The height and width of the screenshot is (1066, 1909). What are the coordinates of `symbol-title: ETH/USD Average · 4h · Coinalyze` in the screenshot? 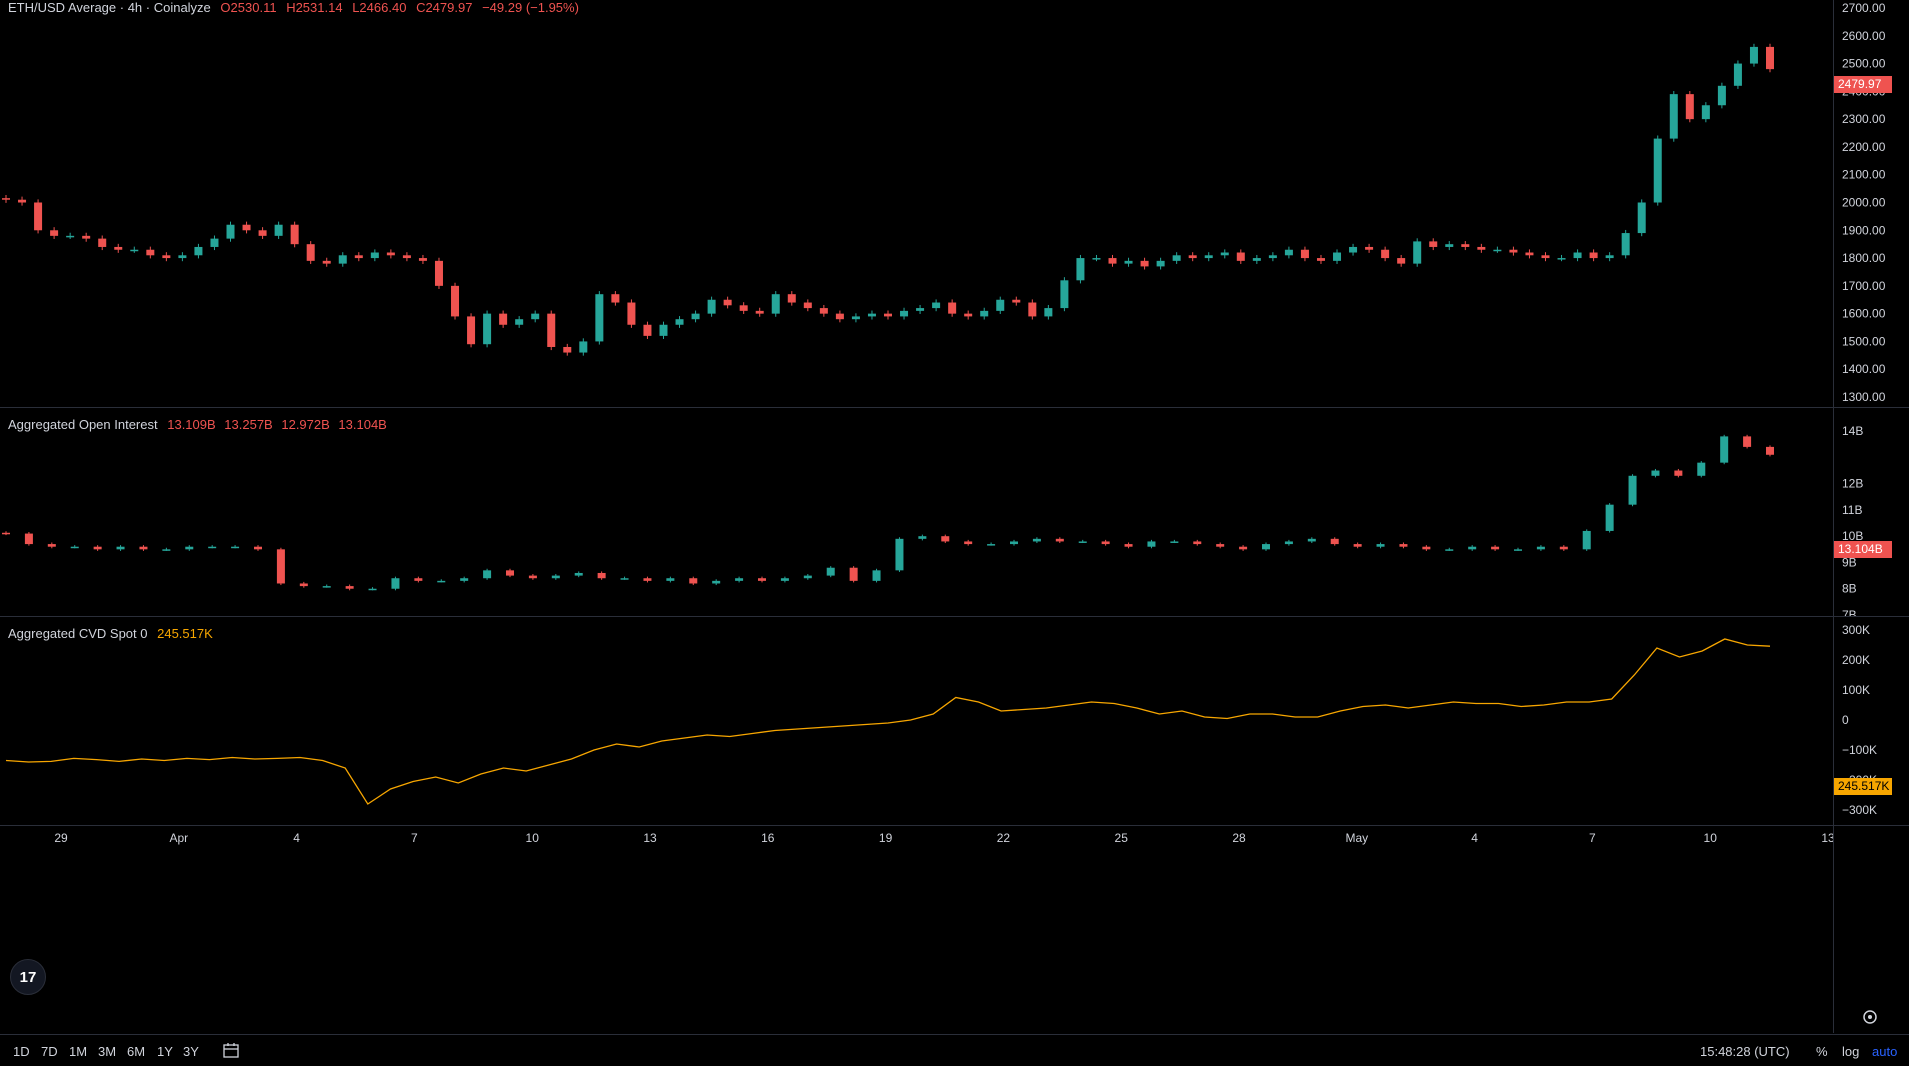 It's located at (109, 7).